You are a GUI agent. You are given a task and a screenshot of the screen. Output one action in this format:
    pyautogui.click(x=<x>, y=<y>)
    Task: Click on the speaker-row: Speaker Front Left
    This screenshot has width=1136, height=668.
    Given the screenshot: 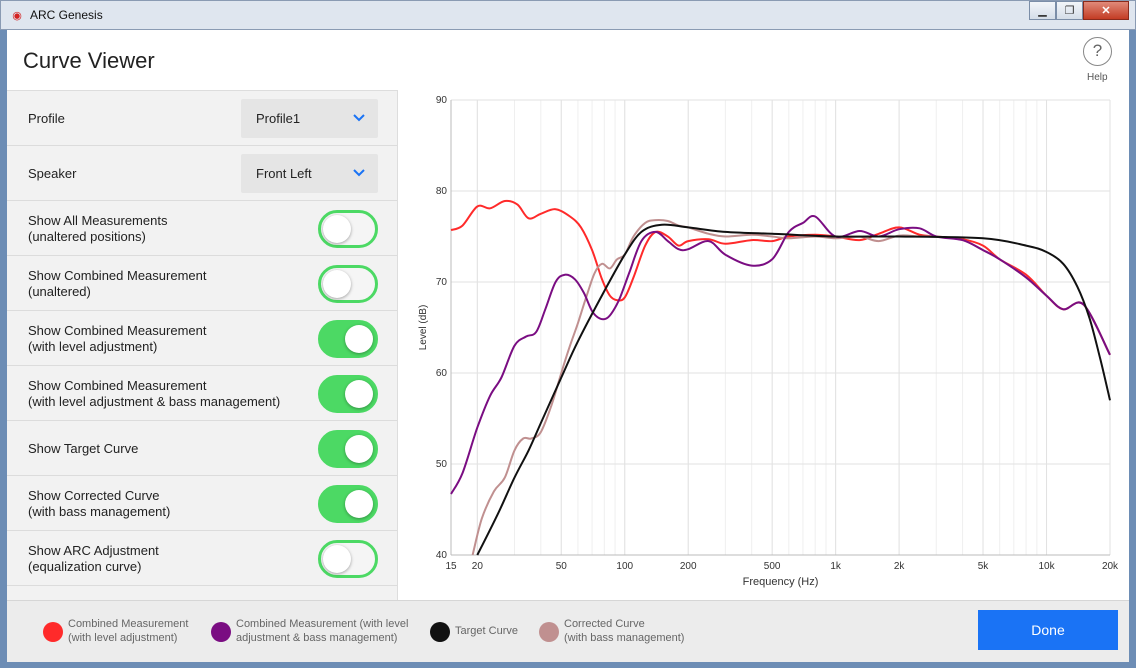 What is the action you would take?
    pyautogui.click(x=202, y=173)
    